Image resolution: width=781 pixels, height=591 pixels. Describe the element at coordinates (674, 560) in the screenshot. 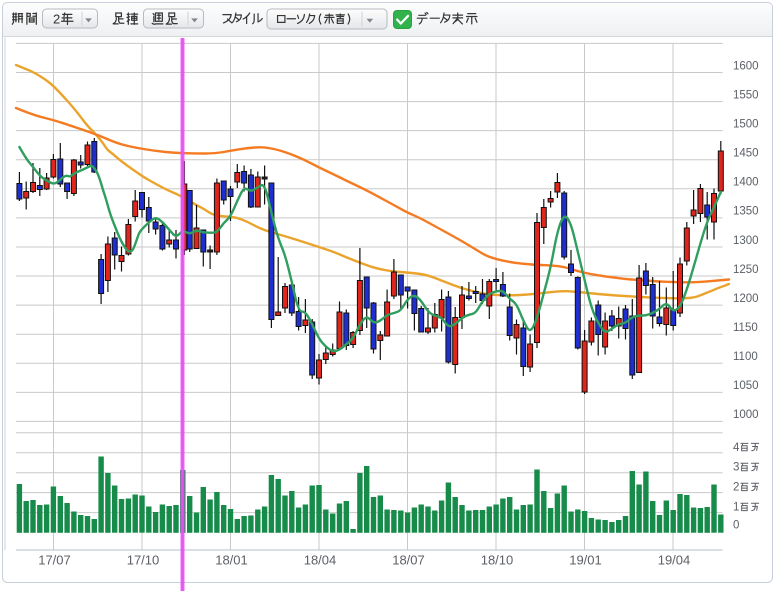

I see `svg-text: 19/04` at that location.